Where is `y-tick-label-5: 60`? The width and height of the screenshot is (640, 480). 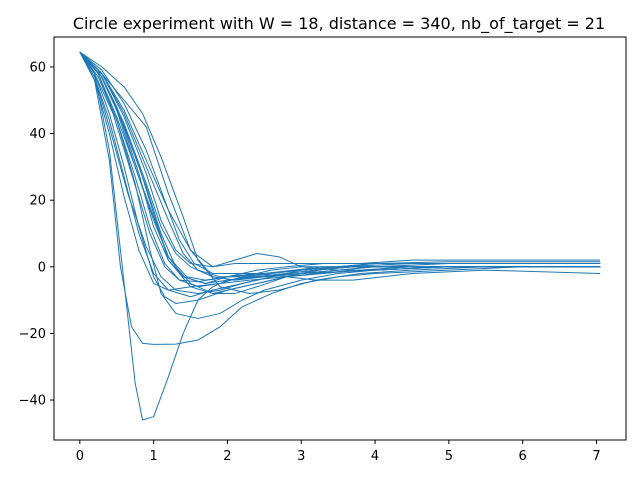 y-tick-label-5: 60 is located at coordinates (37, 67).